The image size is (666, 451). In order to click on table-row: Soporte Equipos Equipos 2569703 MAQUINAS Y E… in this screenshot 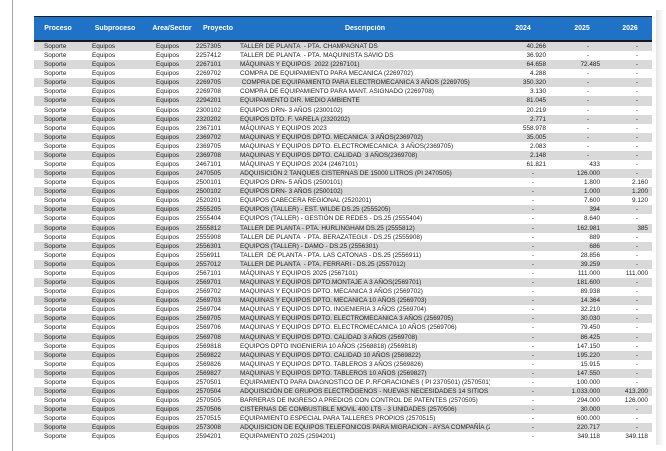, I will do `click(343, 301)`.